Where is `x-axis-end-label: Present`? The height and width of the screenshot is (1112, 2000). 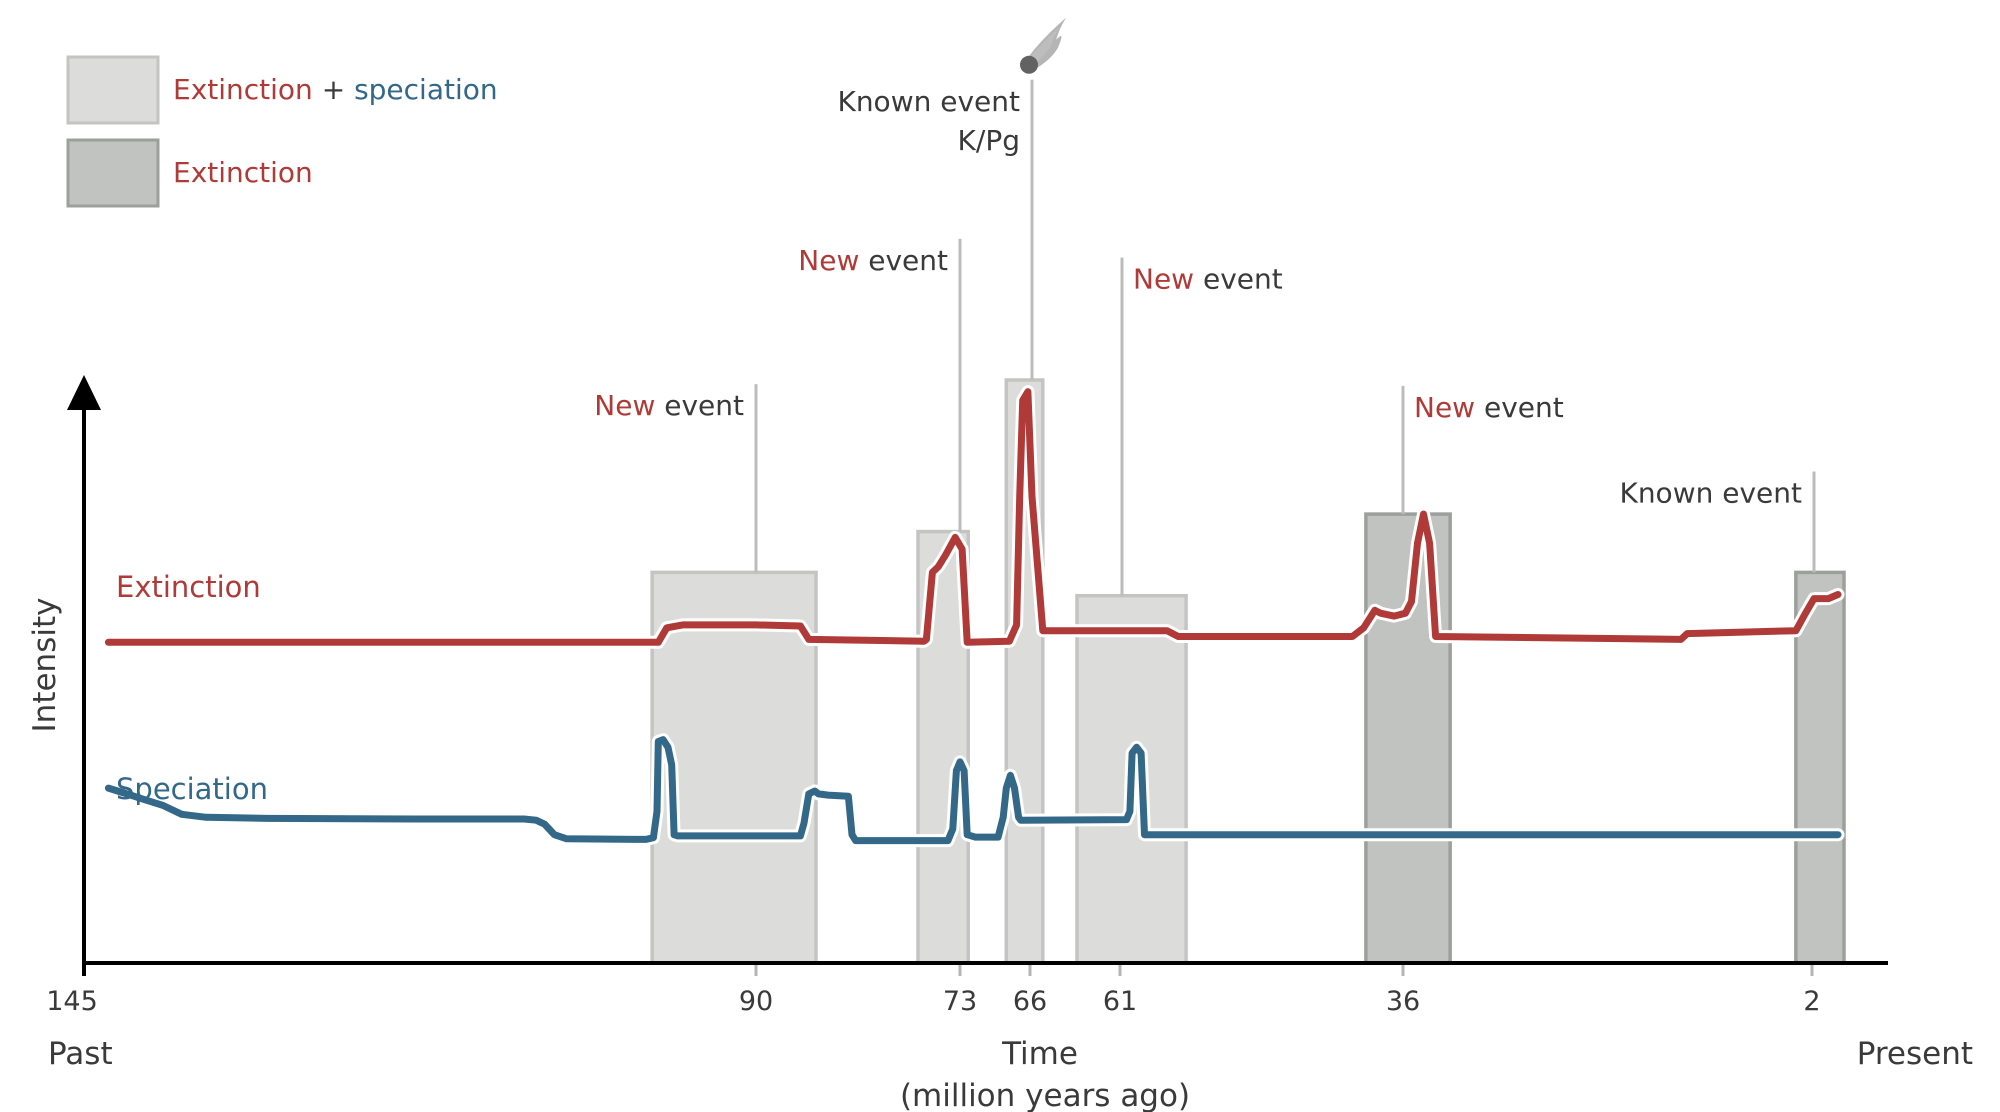 x-axis-end-label: Present is located at coordinates (1915, 1054).